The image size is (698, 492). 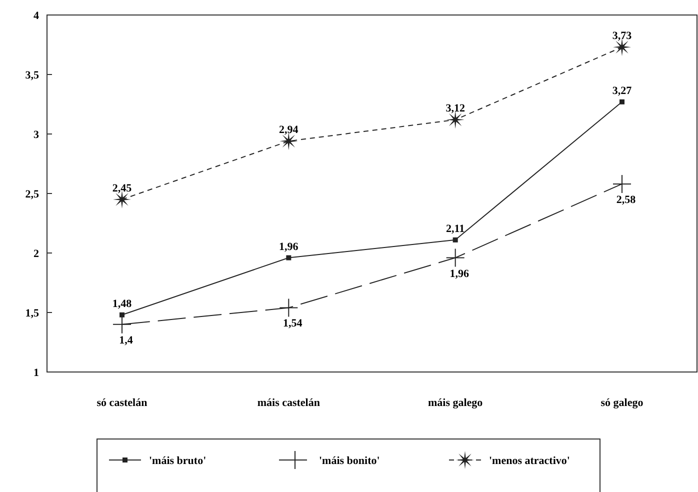 What do you see at coordinates (289, 130) in the screenshot?
I see `data-label: 2,94` at bounding box center [289, 130].